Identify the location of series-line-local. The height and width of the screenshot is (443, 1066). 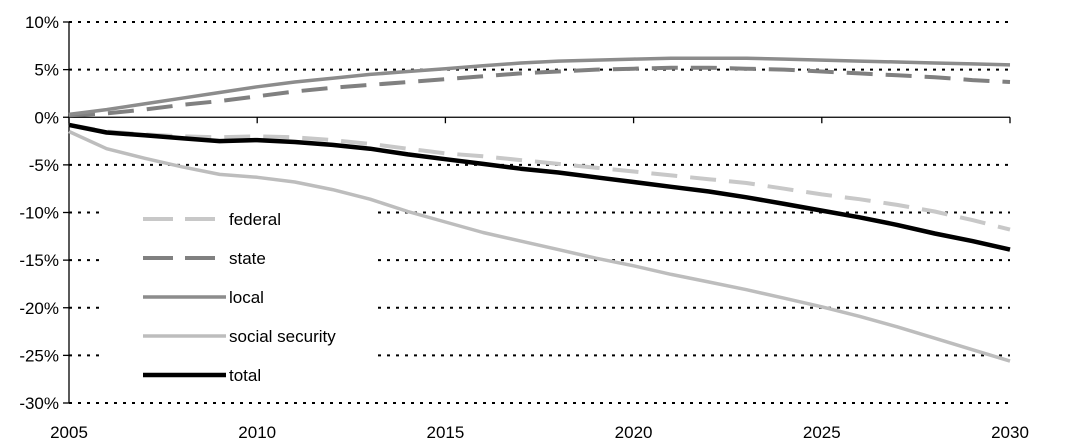
(539, 86).